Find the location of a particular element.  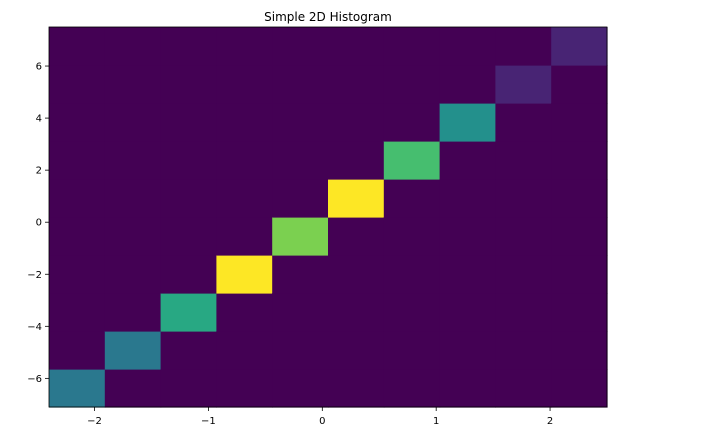

y-tick-label: −2 is located at coordinates (34, 275).